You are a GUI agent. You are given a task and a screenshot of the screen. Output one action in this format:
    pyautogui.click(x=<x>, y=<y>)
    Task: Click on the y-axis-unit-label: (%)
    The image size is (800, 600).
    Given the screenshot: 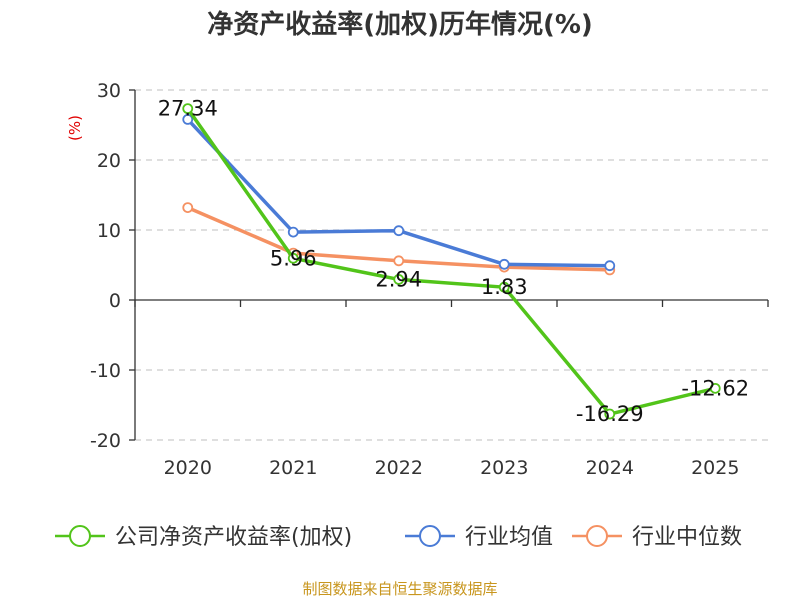 What is the action you would take?
    pyautogui.click(x=75, y=128)
    